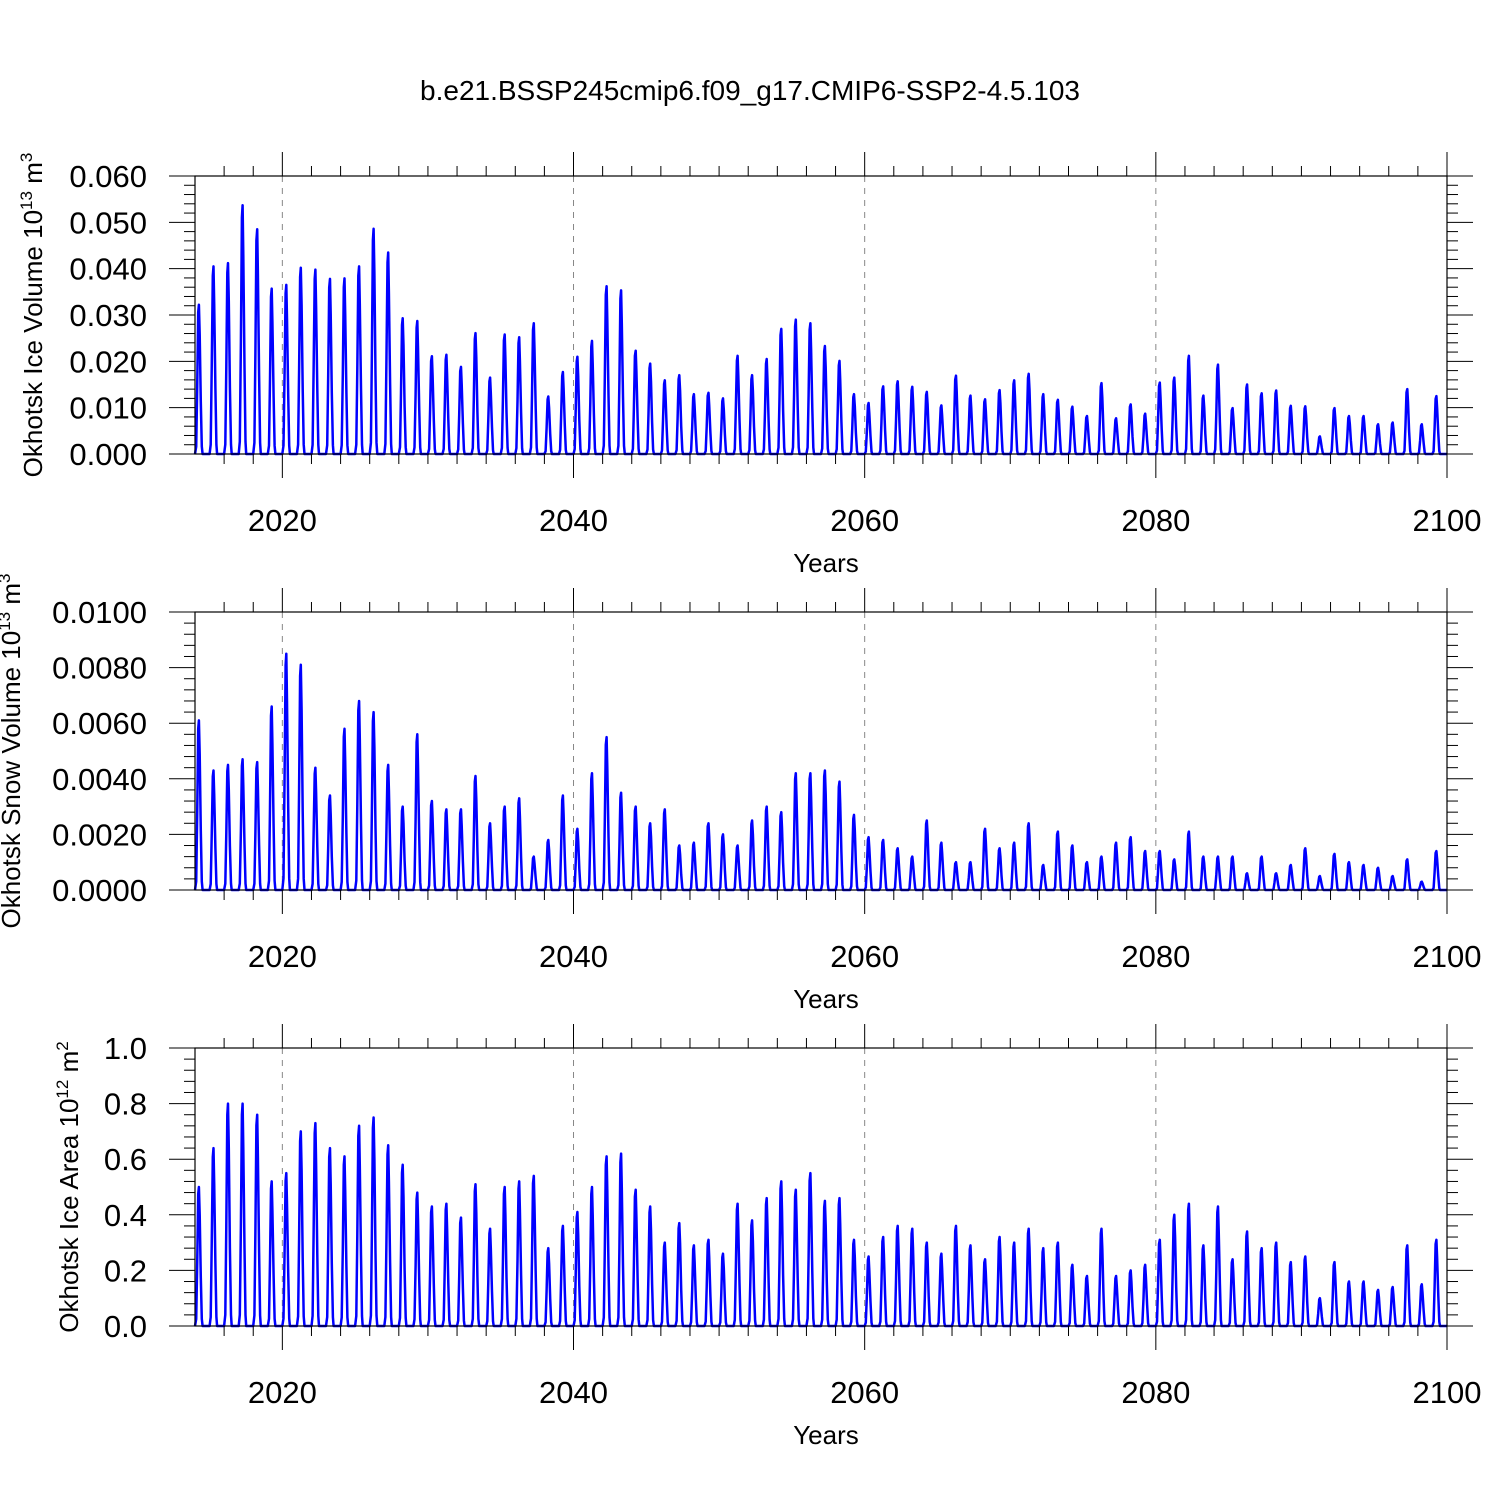 Image resolution: width=1500 pixels, height=1500 pixels. What do you see at coordinates (108, 408) in the screenshot?
I see `y-tick-label: 0.010` at bounding box center [108, 408].